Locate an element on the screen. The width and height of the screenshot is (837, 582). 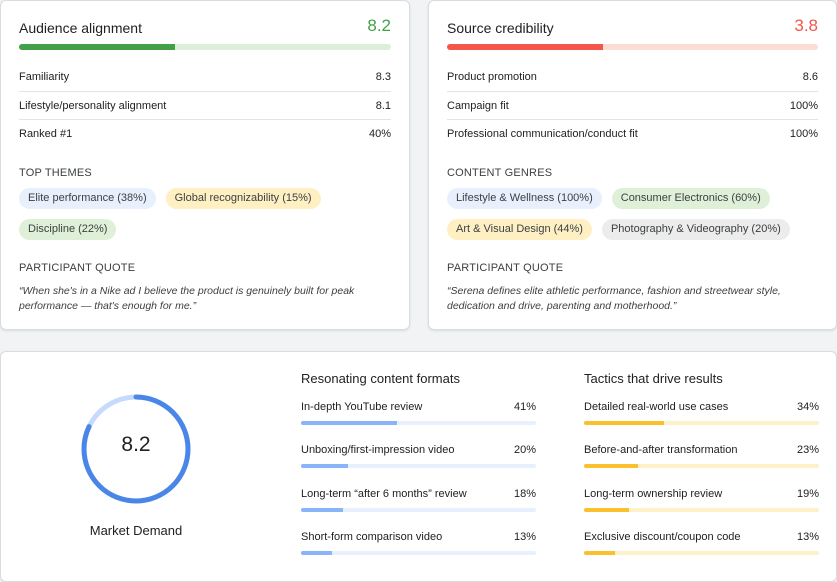
genre-chip: Lifestyle & Wellness (100%) is located at coordinates (524, 198).